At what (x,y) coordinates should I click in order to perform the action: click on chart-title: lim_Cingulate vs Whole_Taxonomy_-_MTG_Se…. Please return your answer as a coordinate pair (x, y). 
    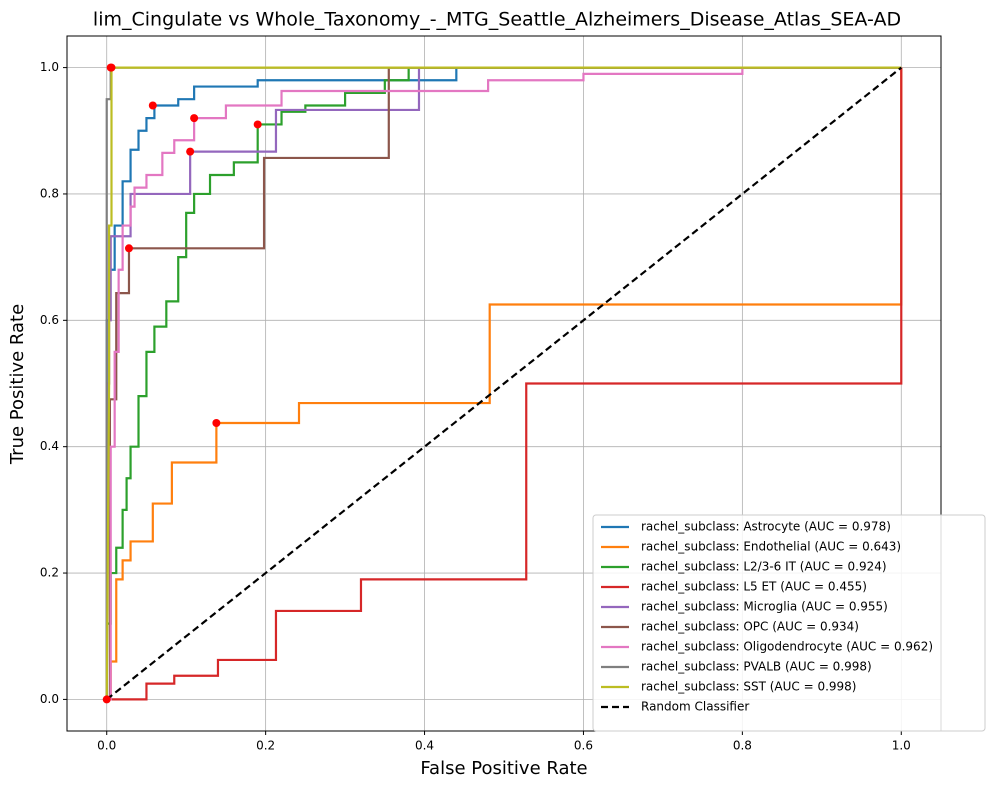
    Looking at the image, I should click on (497, 20).